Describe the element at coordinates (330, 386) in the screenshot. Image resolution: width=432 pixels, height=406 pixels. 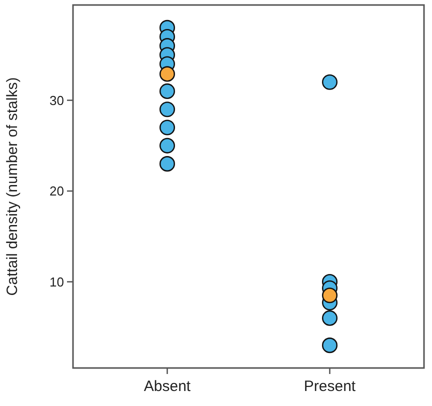
I see `x-tick-label: Present` at that location.